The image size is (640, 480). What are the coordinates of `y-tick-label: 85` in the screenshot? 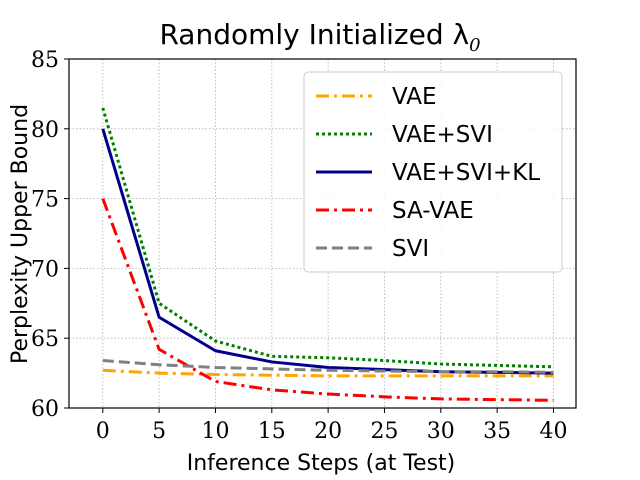 It's located at (45, 60).